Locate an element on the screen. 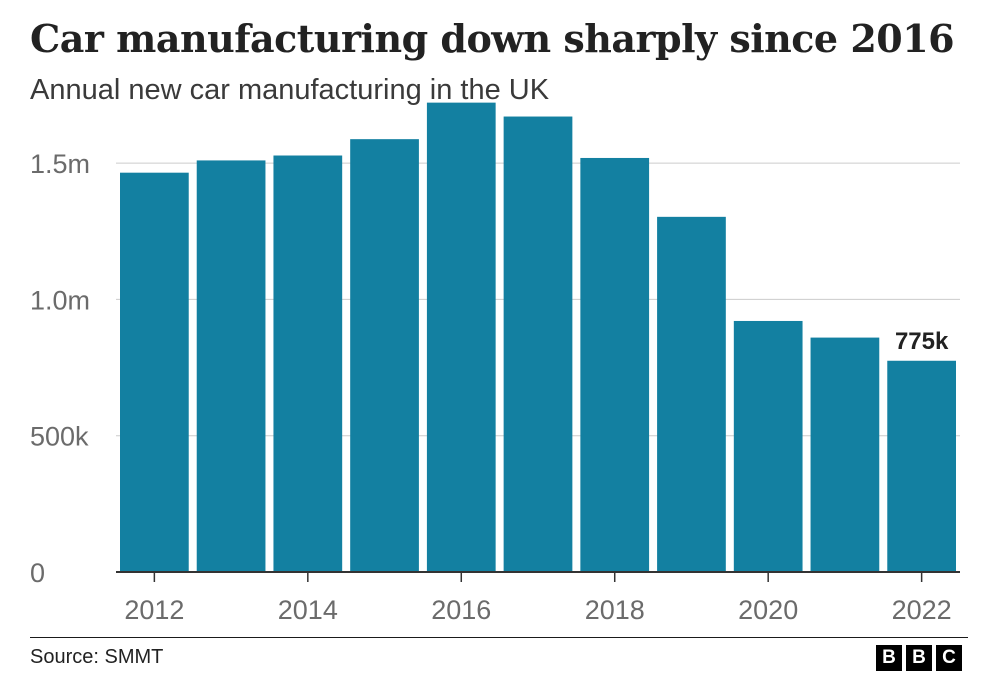 The width and height of the screenshot is (1000, 693). bbc-logo: B B C is located at coordinates (919, 658).